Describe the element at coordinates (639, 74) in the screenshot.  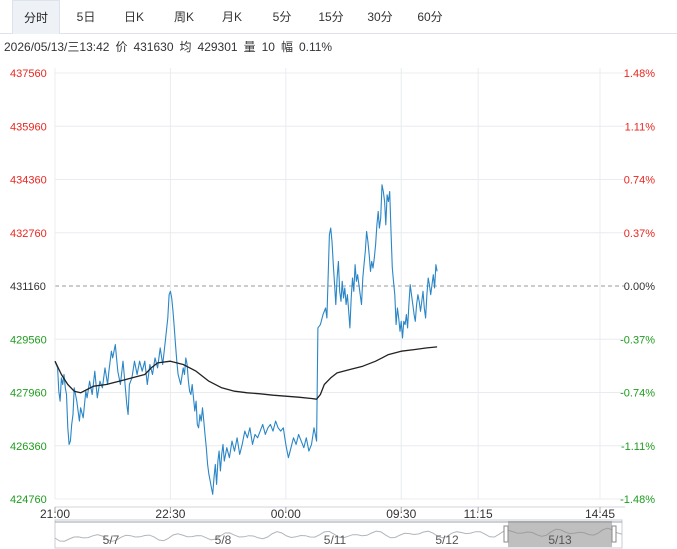
I see `y-tick-right-label: 1.48%` at that location.